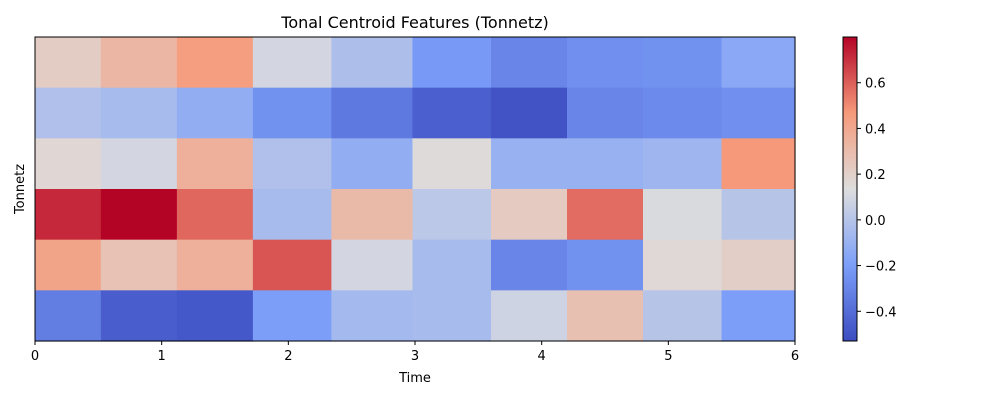 This screenshot has width=1000, height=400. Describe the element at coordinates (881, 312) in the screenshot. I see `colorbar-tick-label: −0.4` at that location.